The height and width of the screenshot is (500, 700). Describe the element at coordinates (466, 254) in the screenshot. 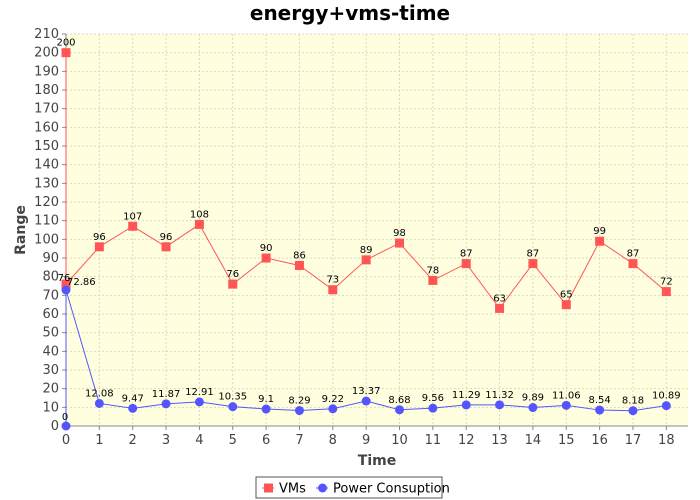

I see `vms-data-label: 87` at that location.